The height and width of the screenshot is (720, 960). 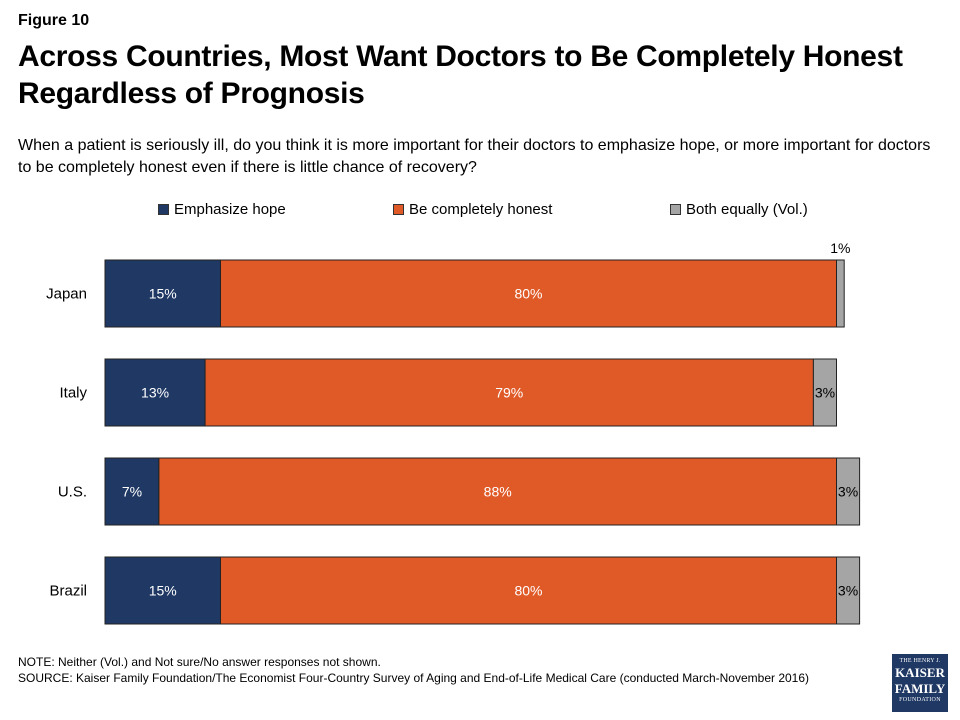 What do you see at coordinates (920, 688) in the screenshot?
I see `logo-line-3: FAMILY` at bounding box center [920, 688].